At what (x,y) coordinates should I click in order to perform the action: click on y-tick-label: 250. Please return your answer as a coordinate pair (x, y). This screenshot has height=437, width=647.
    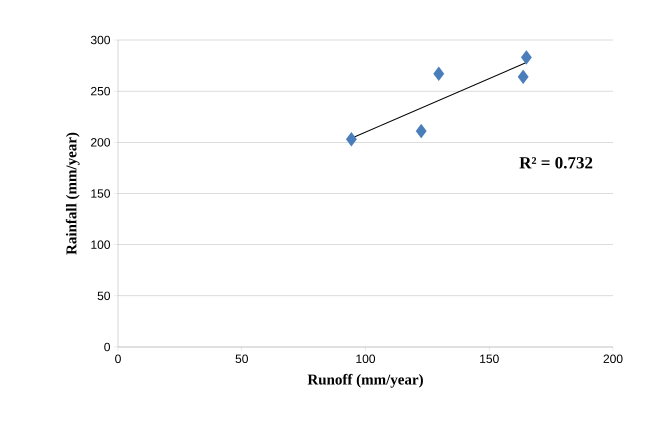
    Looking at the image, I should click on (100, 91).